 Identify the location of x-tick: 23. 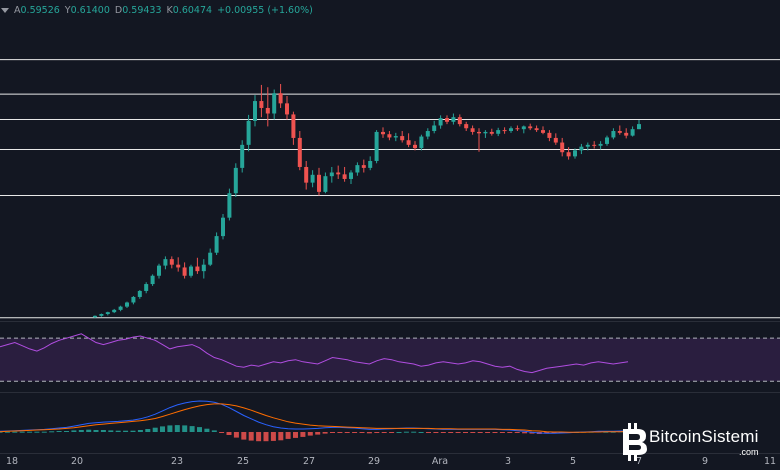
(177, 461).